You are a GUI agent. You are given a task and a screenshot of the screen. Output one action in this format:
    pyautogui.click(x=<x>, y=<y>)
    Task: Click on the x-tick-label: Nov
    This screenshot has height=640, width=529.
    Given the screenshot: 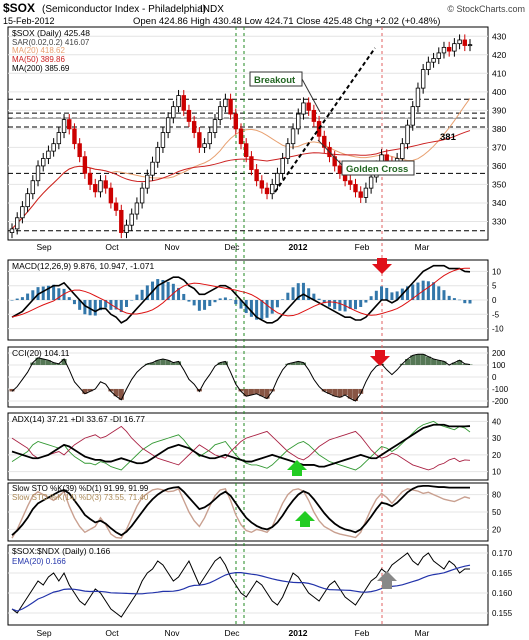 What is the action you would take?
    pyautogui.click(x=172, y=247)
    